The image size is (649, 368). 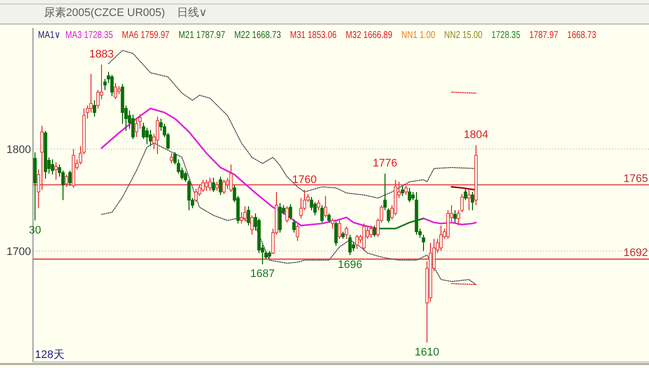 I want to click on text: 1787.97, so click(x=547, y=35).